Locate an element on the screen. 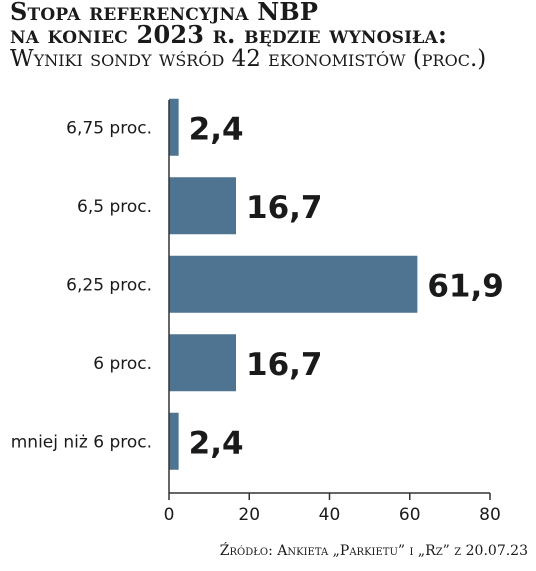 The width and height of the screenshot is (536, 571). value-label: 61,9 is located at coordinates (465, 286).